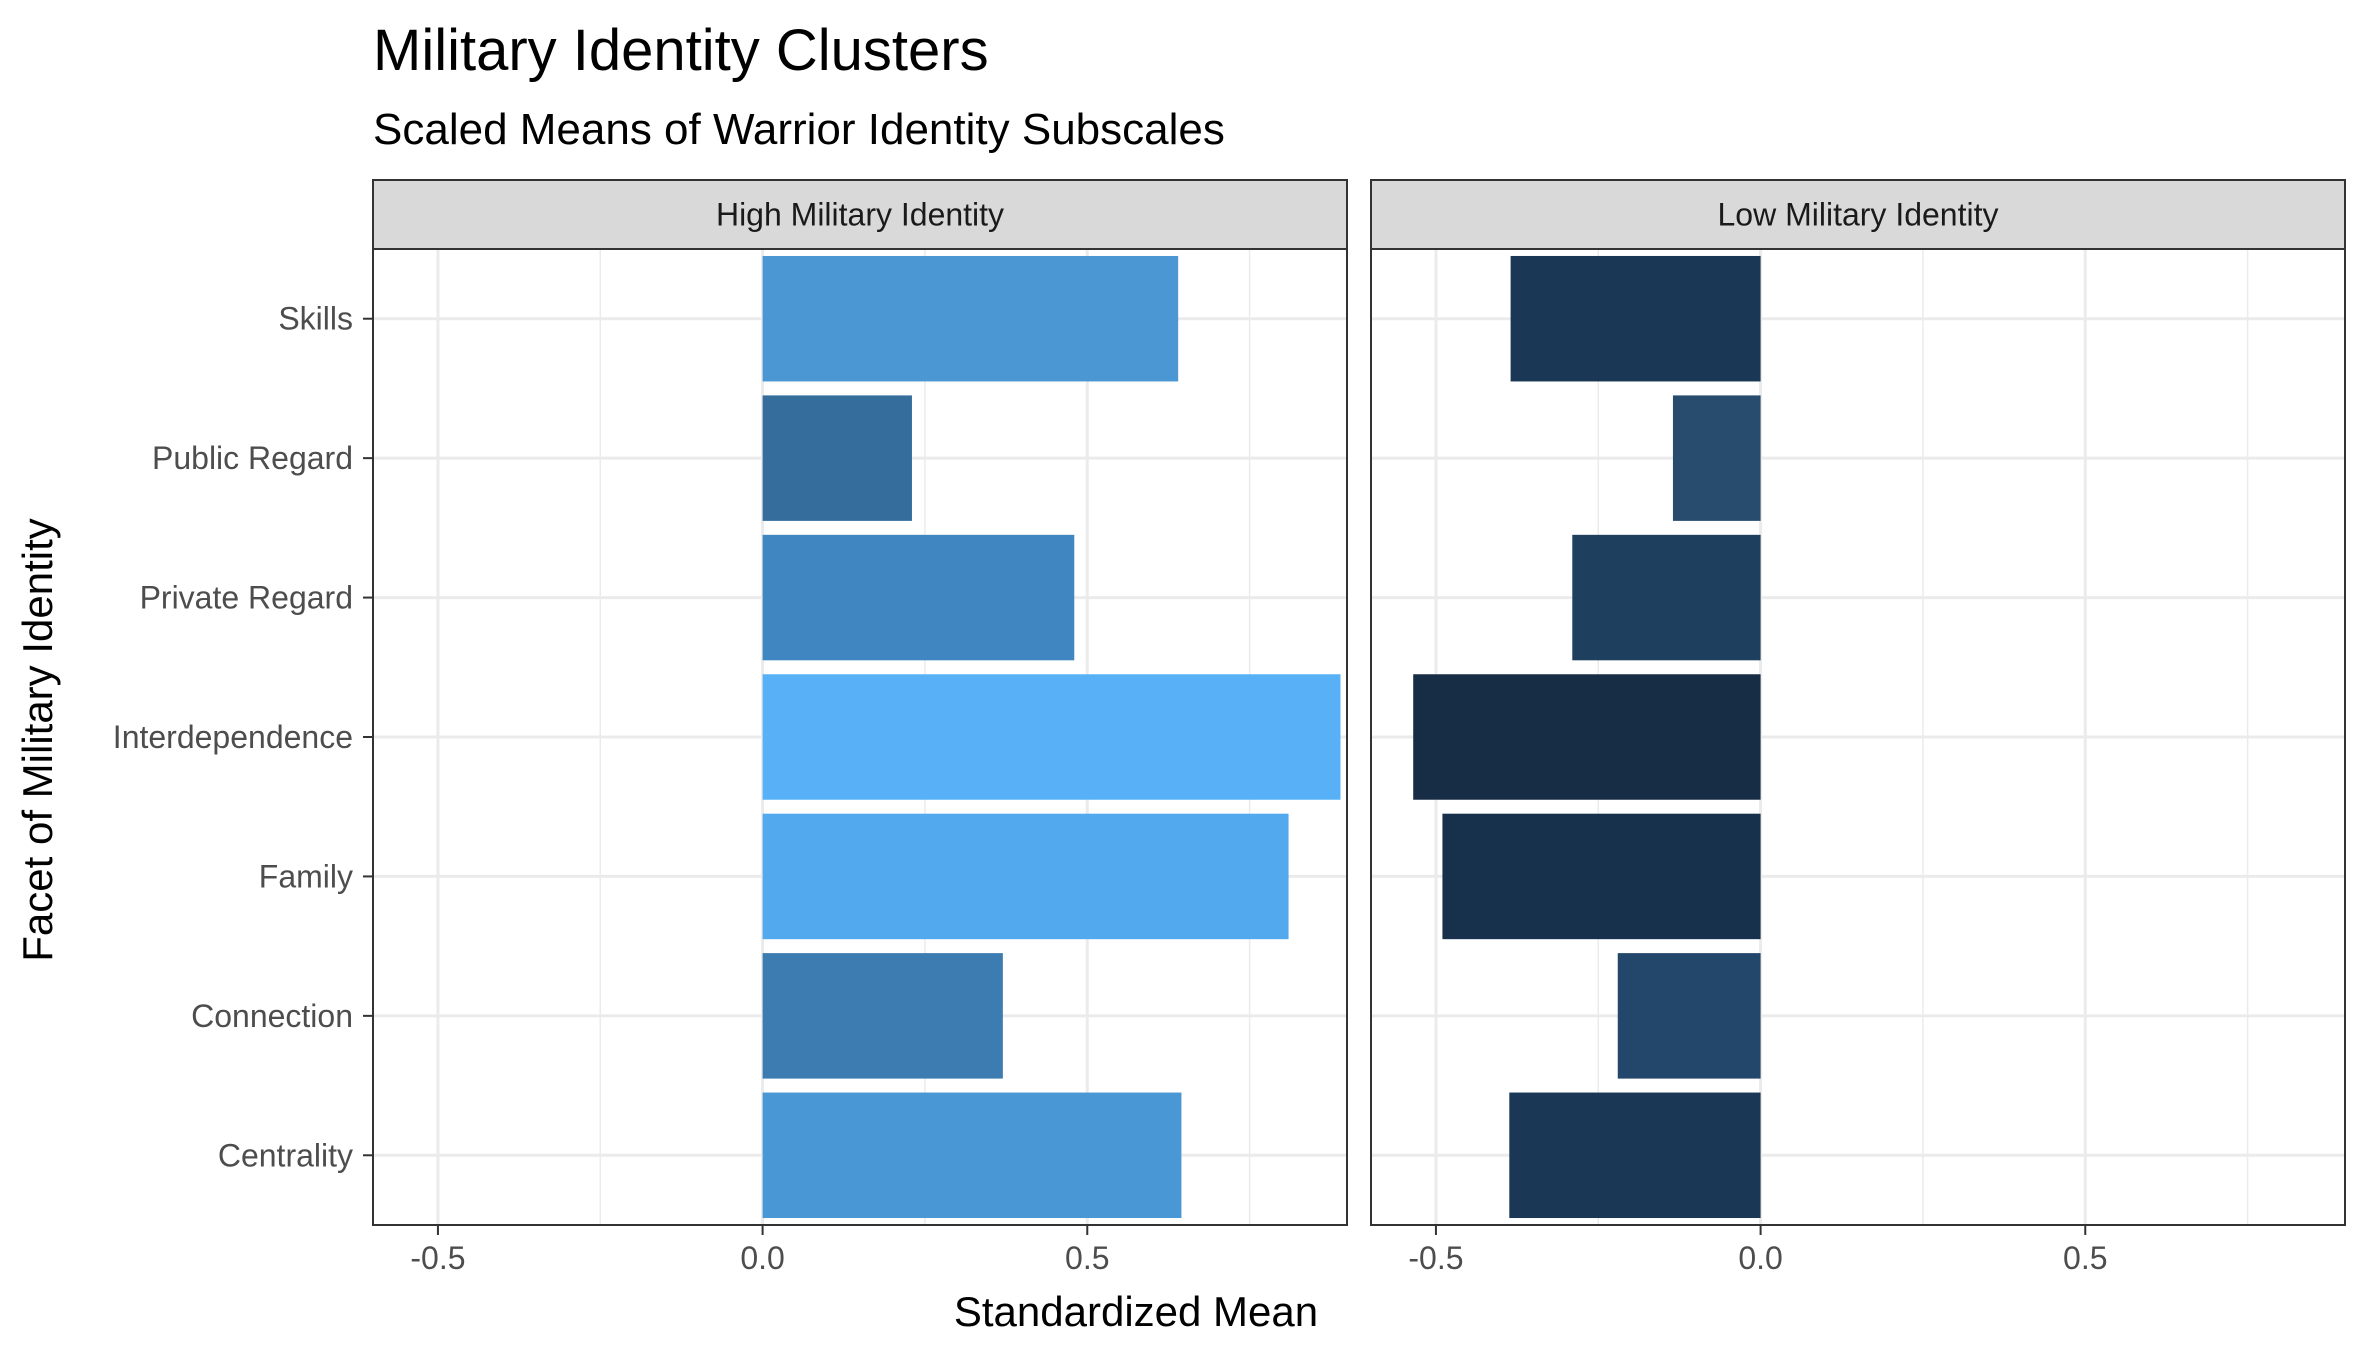 Image resolution: width=2366 pixels, height=1358 pixels. Describe the element at coordinates (37, 739) in the screenshot. I see `y-axis-title: Facet of Military Identity` at that location.